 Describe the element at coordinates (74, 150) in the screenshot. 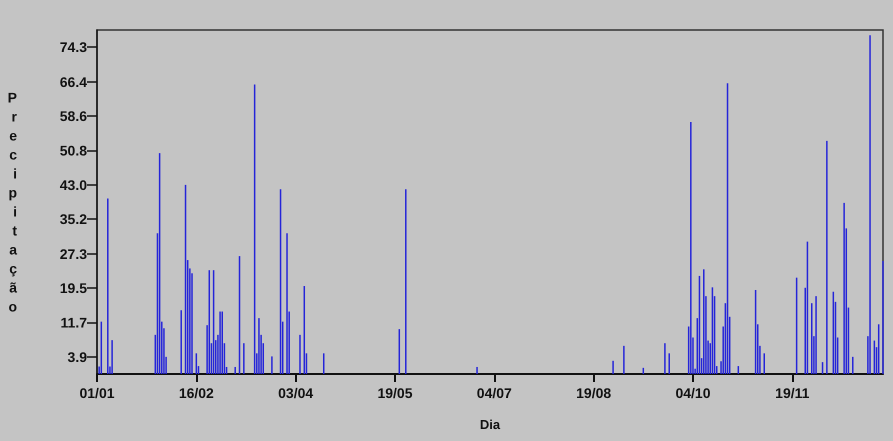

I see `y-tick-label: 50.8` at that location.